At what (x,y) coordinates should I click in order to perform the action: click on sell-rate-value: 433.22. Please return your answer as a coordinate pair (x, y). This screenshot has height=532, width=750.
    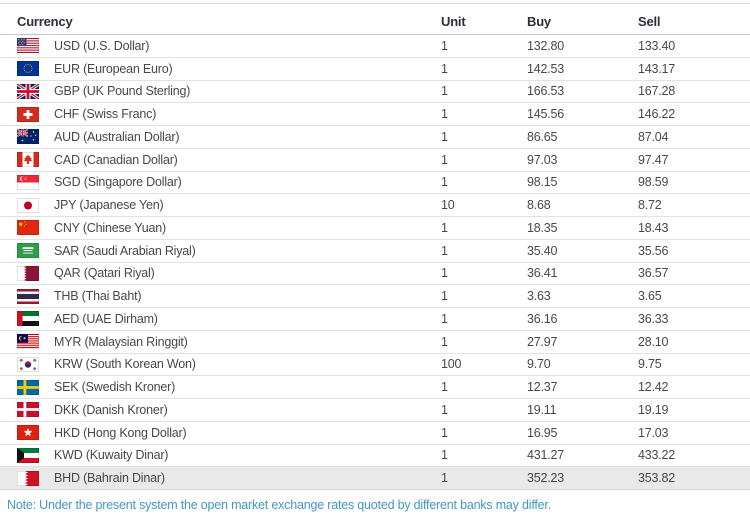
    Looking at the image, I should click on (657, 455).